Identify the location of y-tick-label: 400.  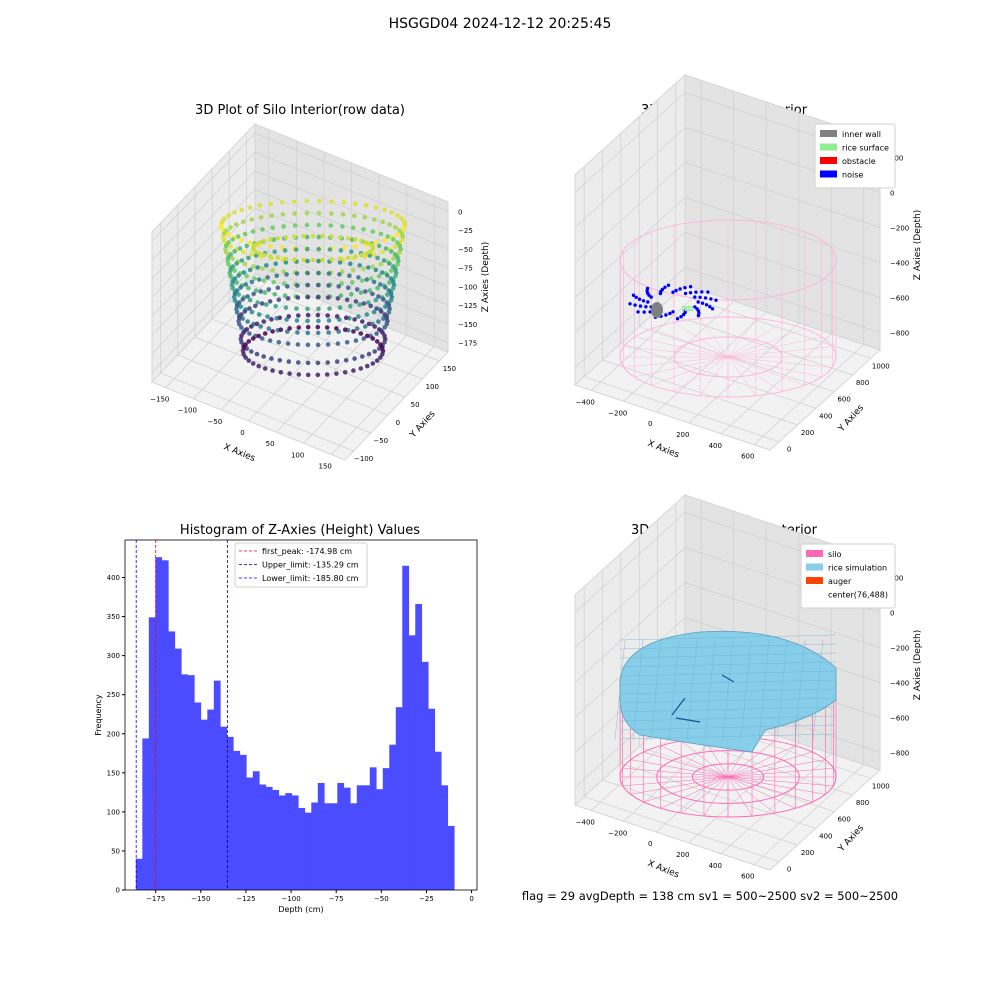
(113, 578).